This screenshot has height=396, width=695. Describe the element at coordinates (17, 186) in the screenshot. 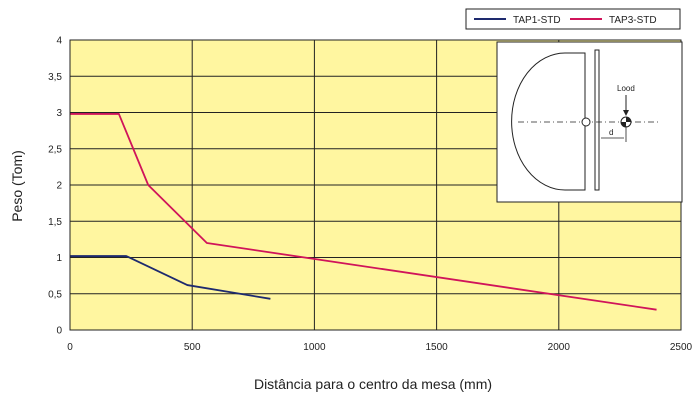

I see `y-axis-label: Peso (Tom)` at that location.